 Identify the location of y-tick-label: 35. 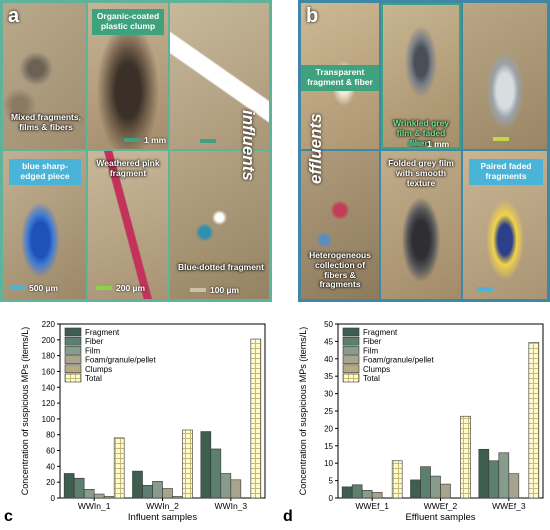
(328, 376).